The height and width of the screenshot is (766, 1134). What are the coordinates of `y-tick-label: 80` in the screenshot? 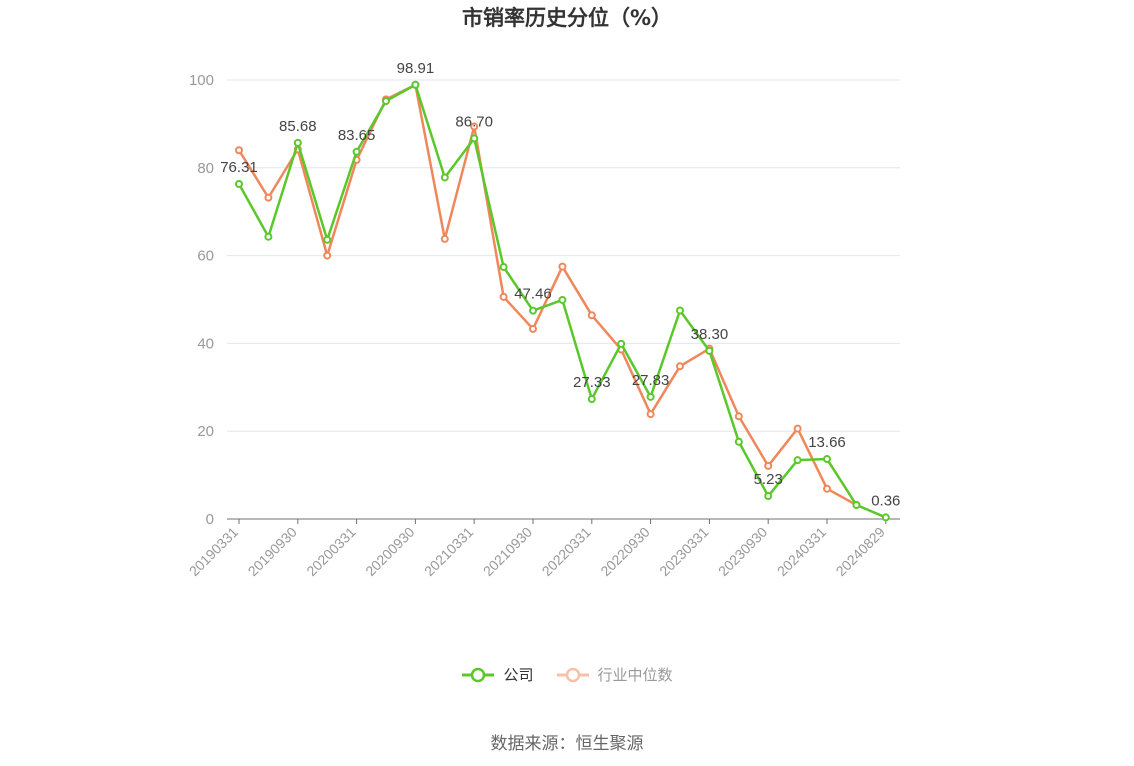 It's located at (205, 168).